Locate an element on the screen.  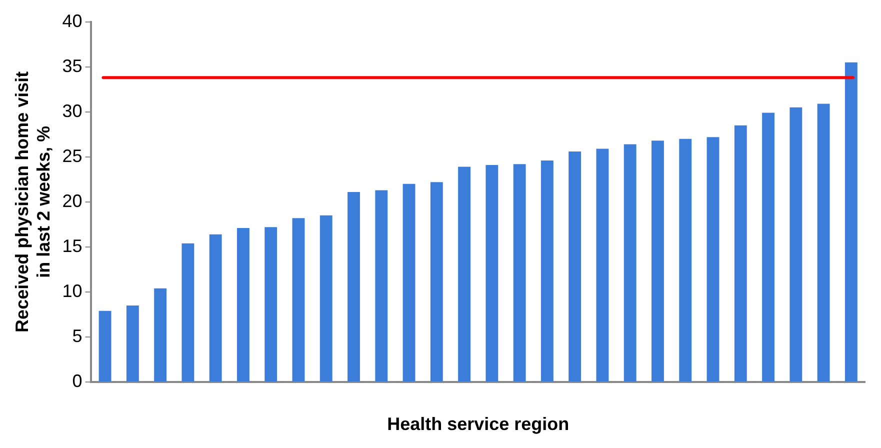
y-tick-label: 30 is located at coordinates (72, 110).